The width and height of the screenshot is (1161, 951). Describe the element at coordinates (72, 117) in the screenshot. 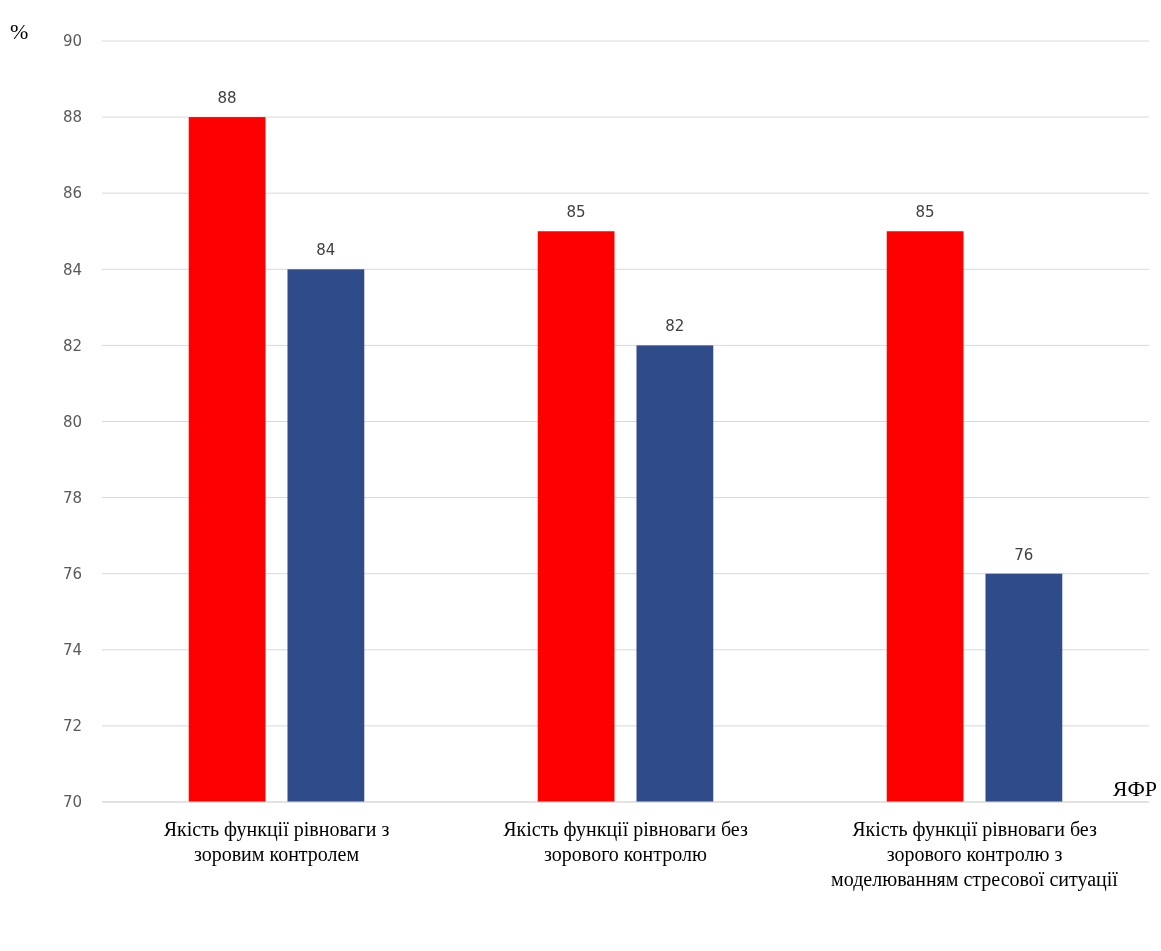

I see `y-tick-label: 88` at that location.